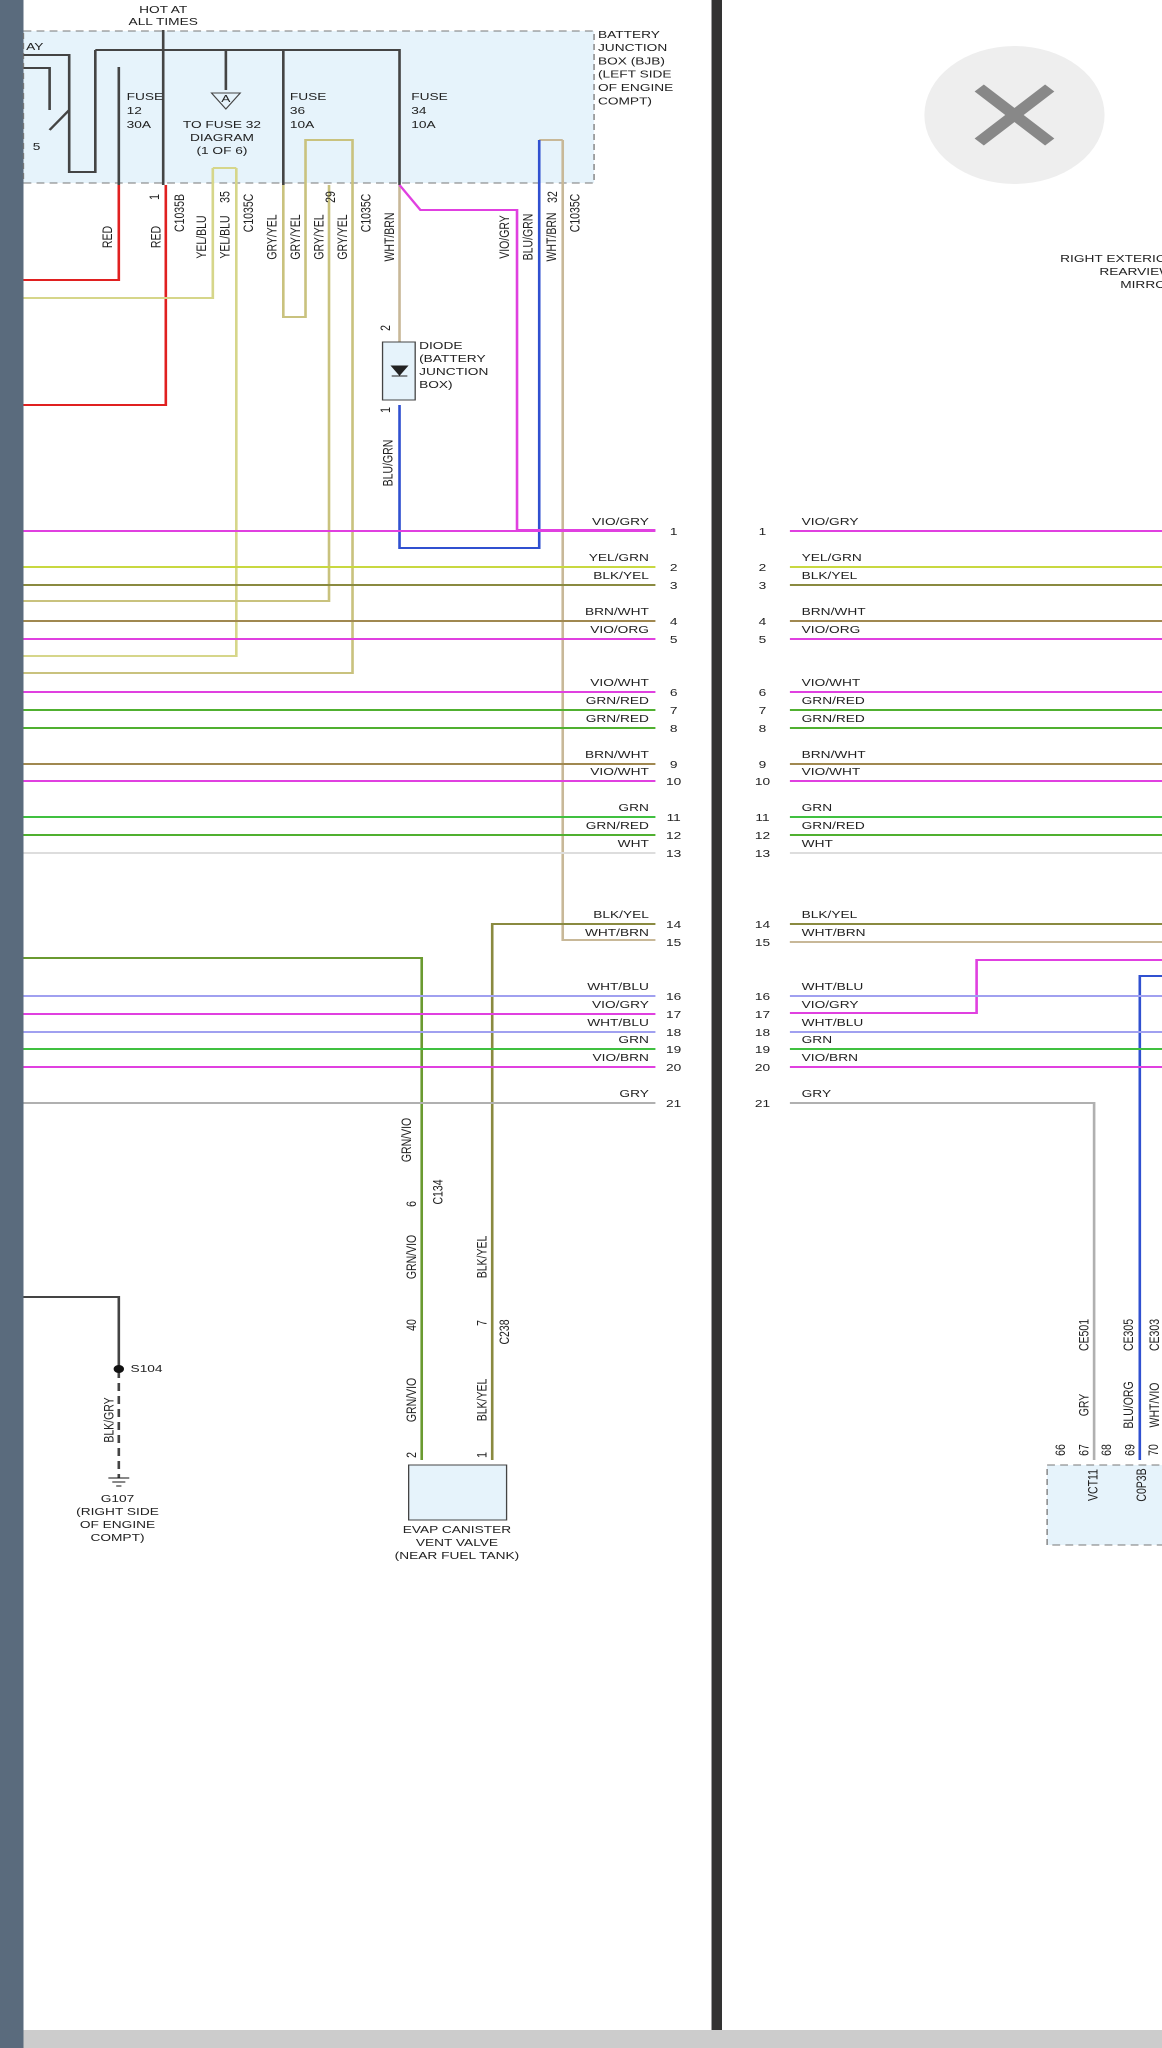 This screenshot has height=2048, width=1162. What do you see at coordinates (388, 463) in the screenshot?
I see `wire-label: BLU/GRN` at bounding box center [388, 463].